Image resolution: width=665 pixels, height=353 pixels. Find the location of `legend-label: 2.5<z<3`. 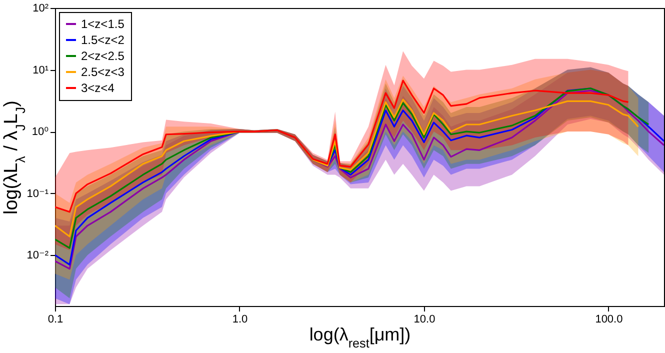

legend-label: 2.5<z<3 is located at coordinates (103, 72).